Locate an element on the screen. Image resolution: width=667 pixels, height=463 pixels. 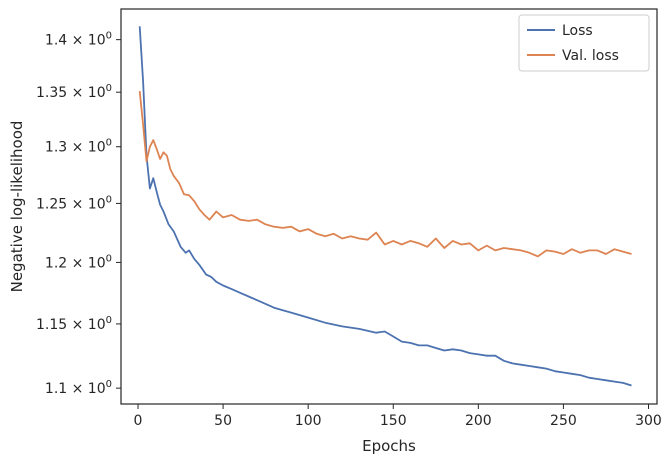
y-tick-label: 1.35 × 100 is located at coordinates (74, 92).